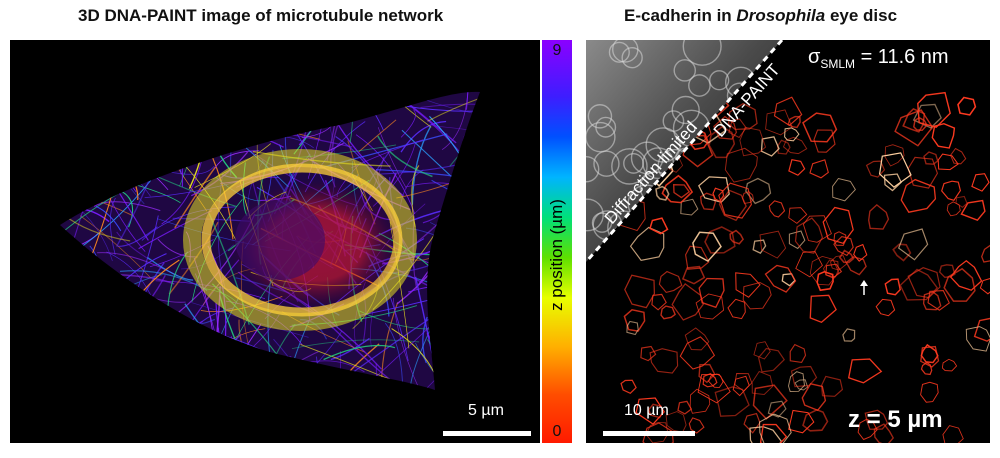 The width and height of the screenshot is (1000, 458). What do you see at coordinates (781, 15) in the screenshot?
I see `right-title-italic: Drosophila` at bounding box center [781, 15].